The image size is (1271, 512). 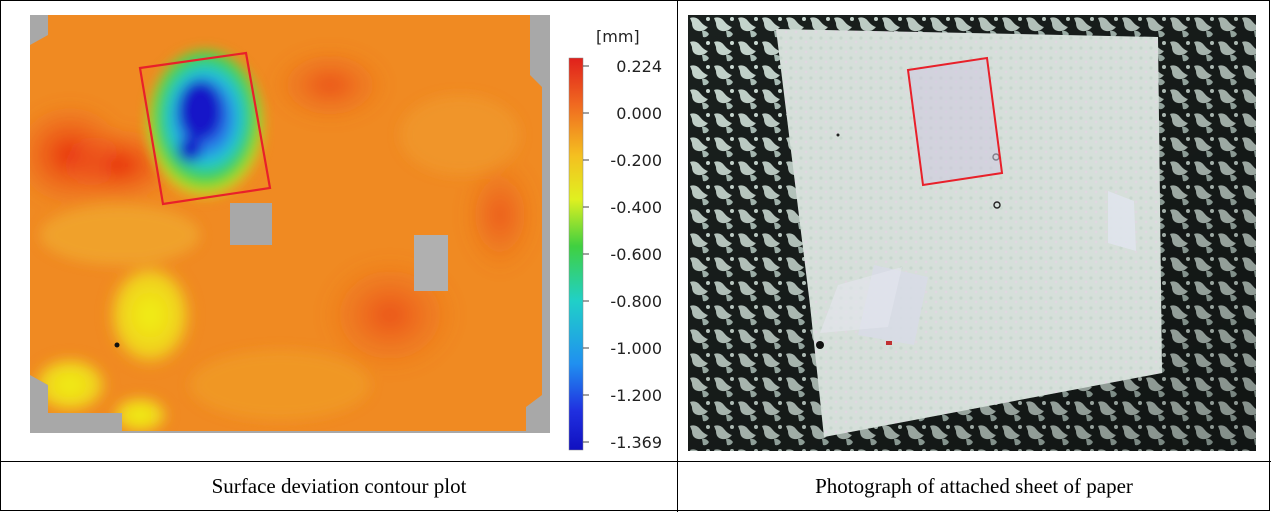 What do you see at coordinates (636, 395) in the screenshot?
I see `colorbar-tick-label: -1.200` at bounding box center [636, 395].